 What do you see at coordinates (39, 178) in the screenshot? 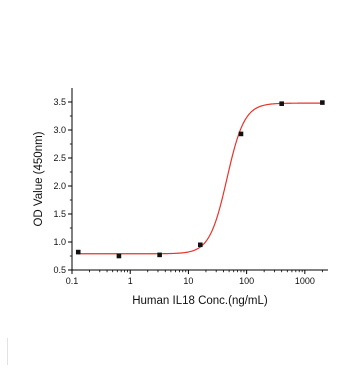
I see `y-axis-title: OD Value (450nm)` at bounding box center [39, 178].